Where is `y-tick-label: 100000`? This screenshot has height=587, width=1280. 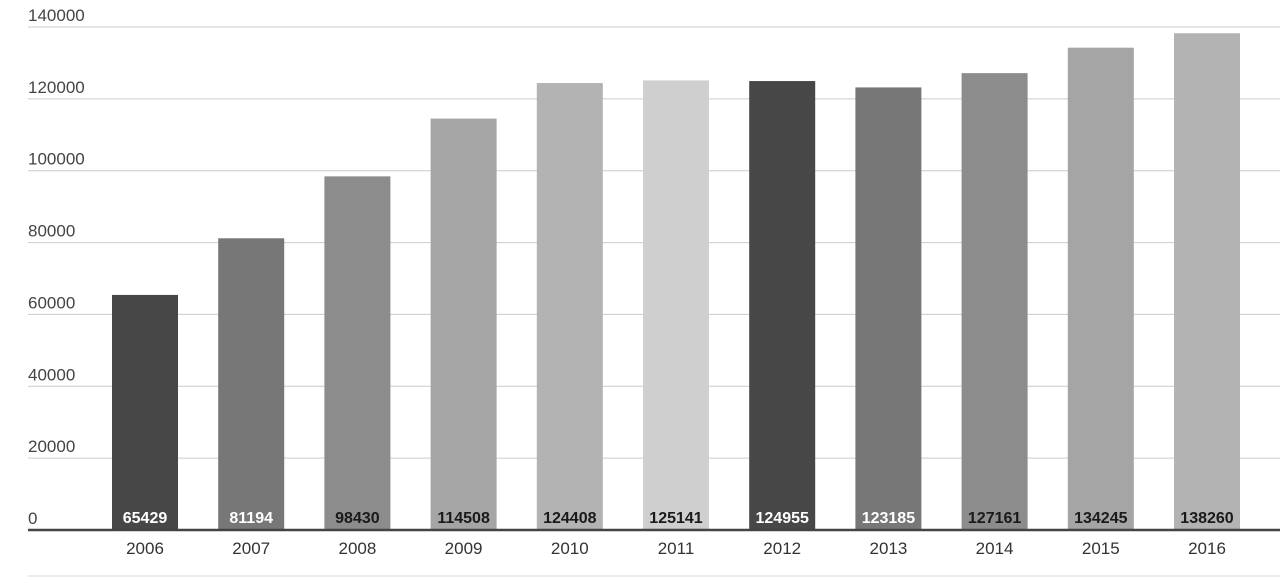 y-tick-label: 100000 is located at coordinates (56, 159).